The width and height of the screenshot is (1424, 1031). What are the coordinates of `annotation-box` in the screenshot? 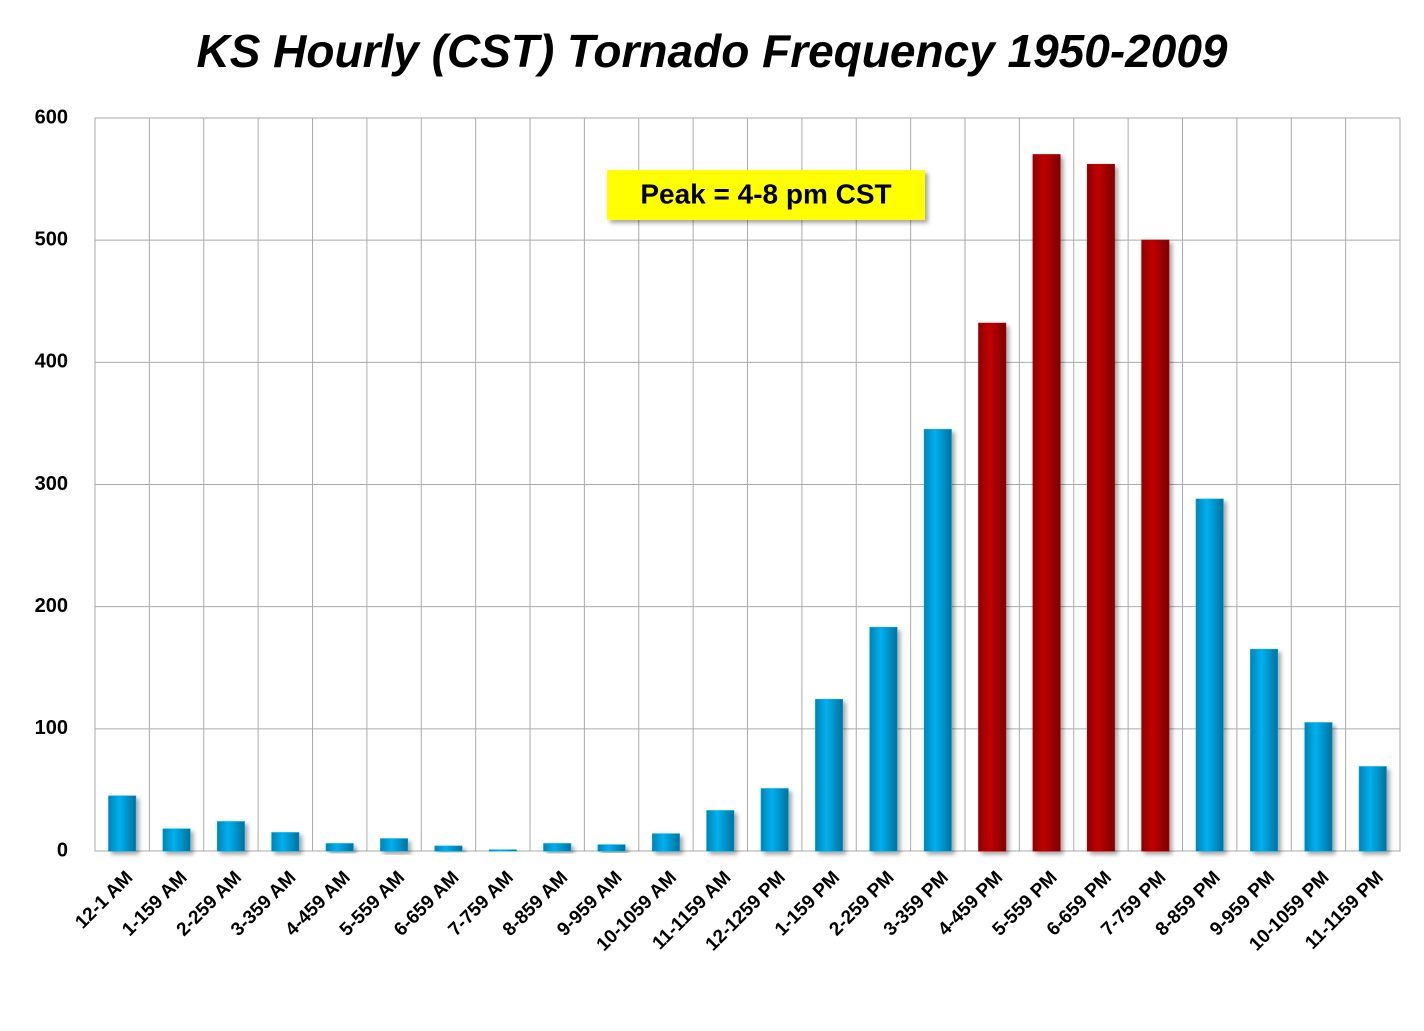 It's located at (766, 195).